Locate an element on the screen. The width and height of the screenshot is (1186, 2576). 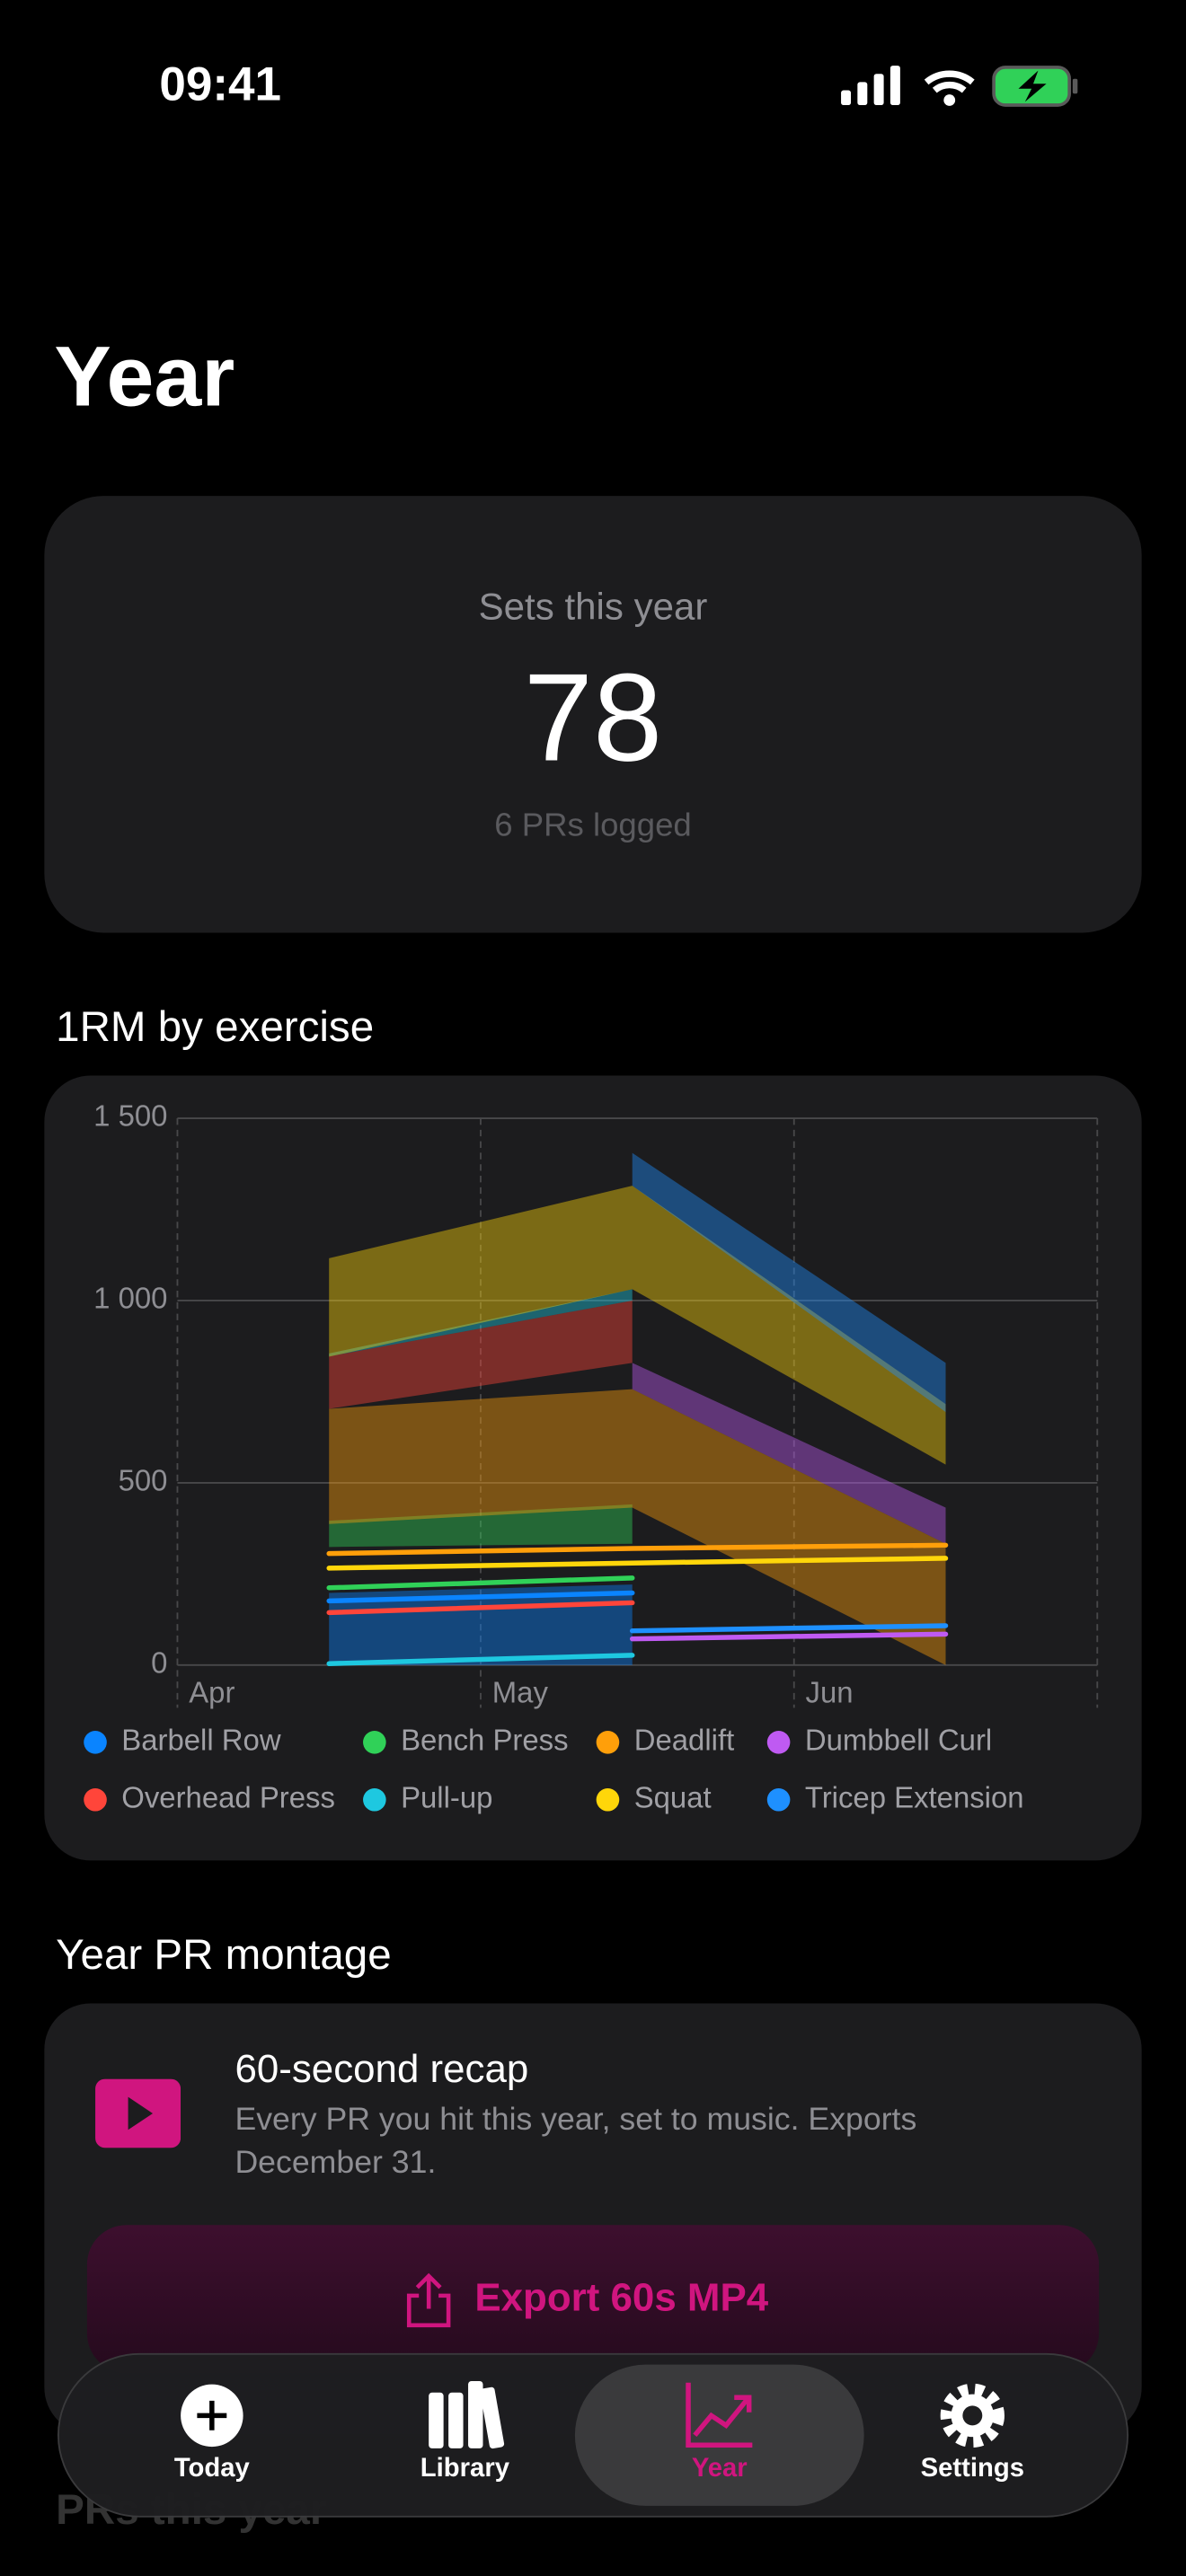
x-tick-label: Jun is located at coordinates (830, 1691).